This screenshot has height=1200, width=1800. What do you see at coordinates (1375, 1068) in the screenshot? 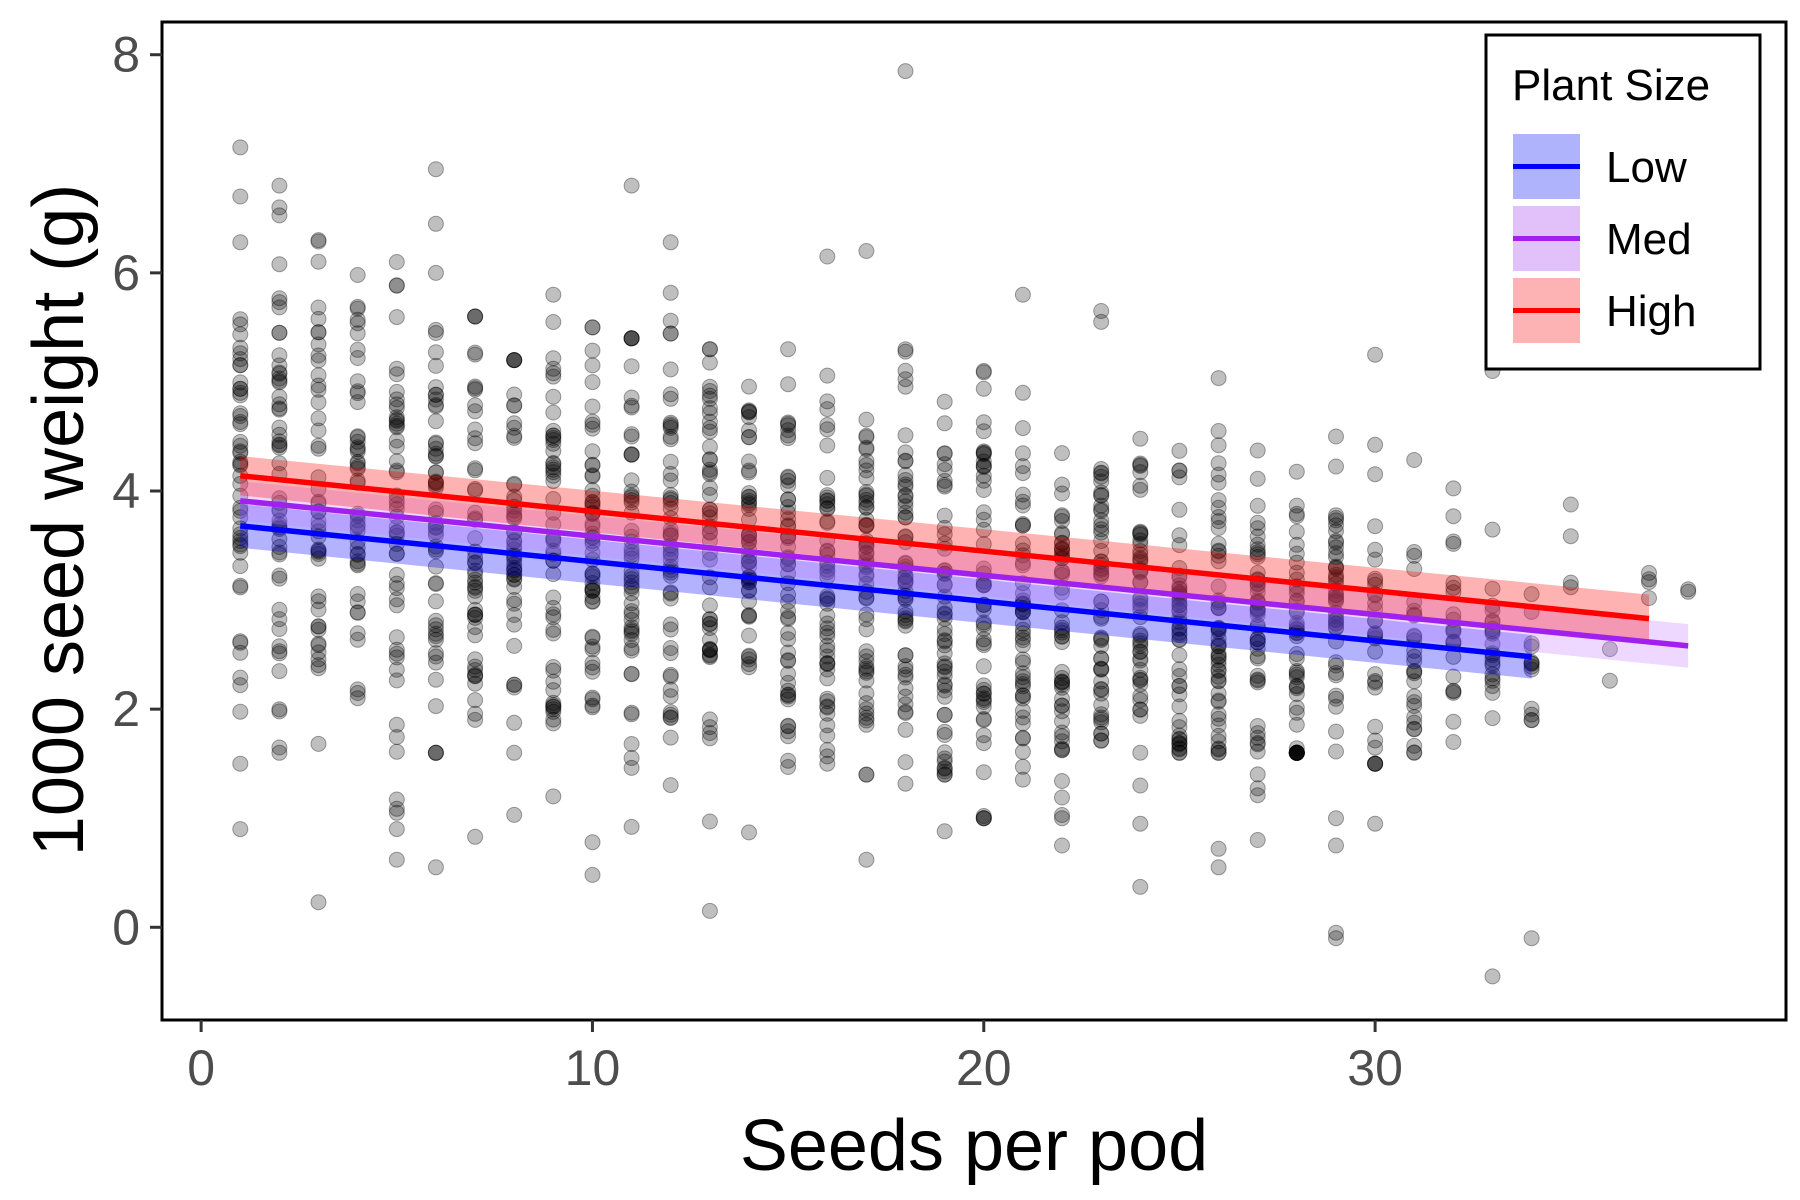
I see `x-tick-label: 30` at bounding box center [1375, 1068].